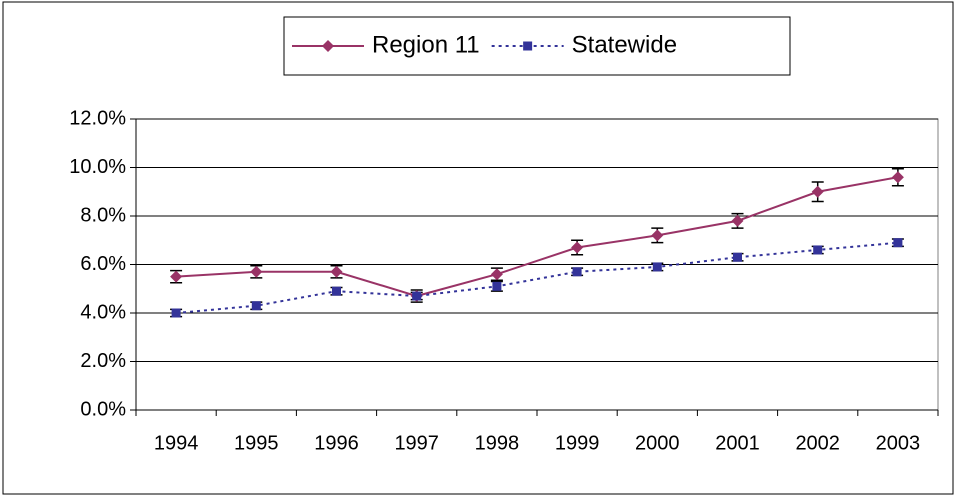 The image size is (956, 502). What do you see at coordinates (624, 44) in the screenshot?
I see `legend-label: Statewide` at bounding box center [624, 44].